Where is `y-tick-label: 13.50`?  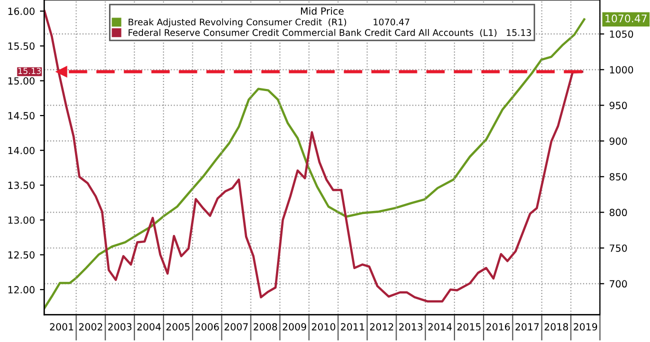
y-tick-label: 13.50 is located at coordinates (21, 185).